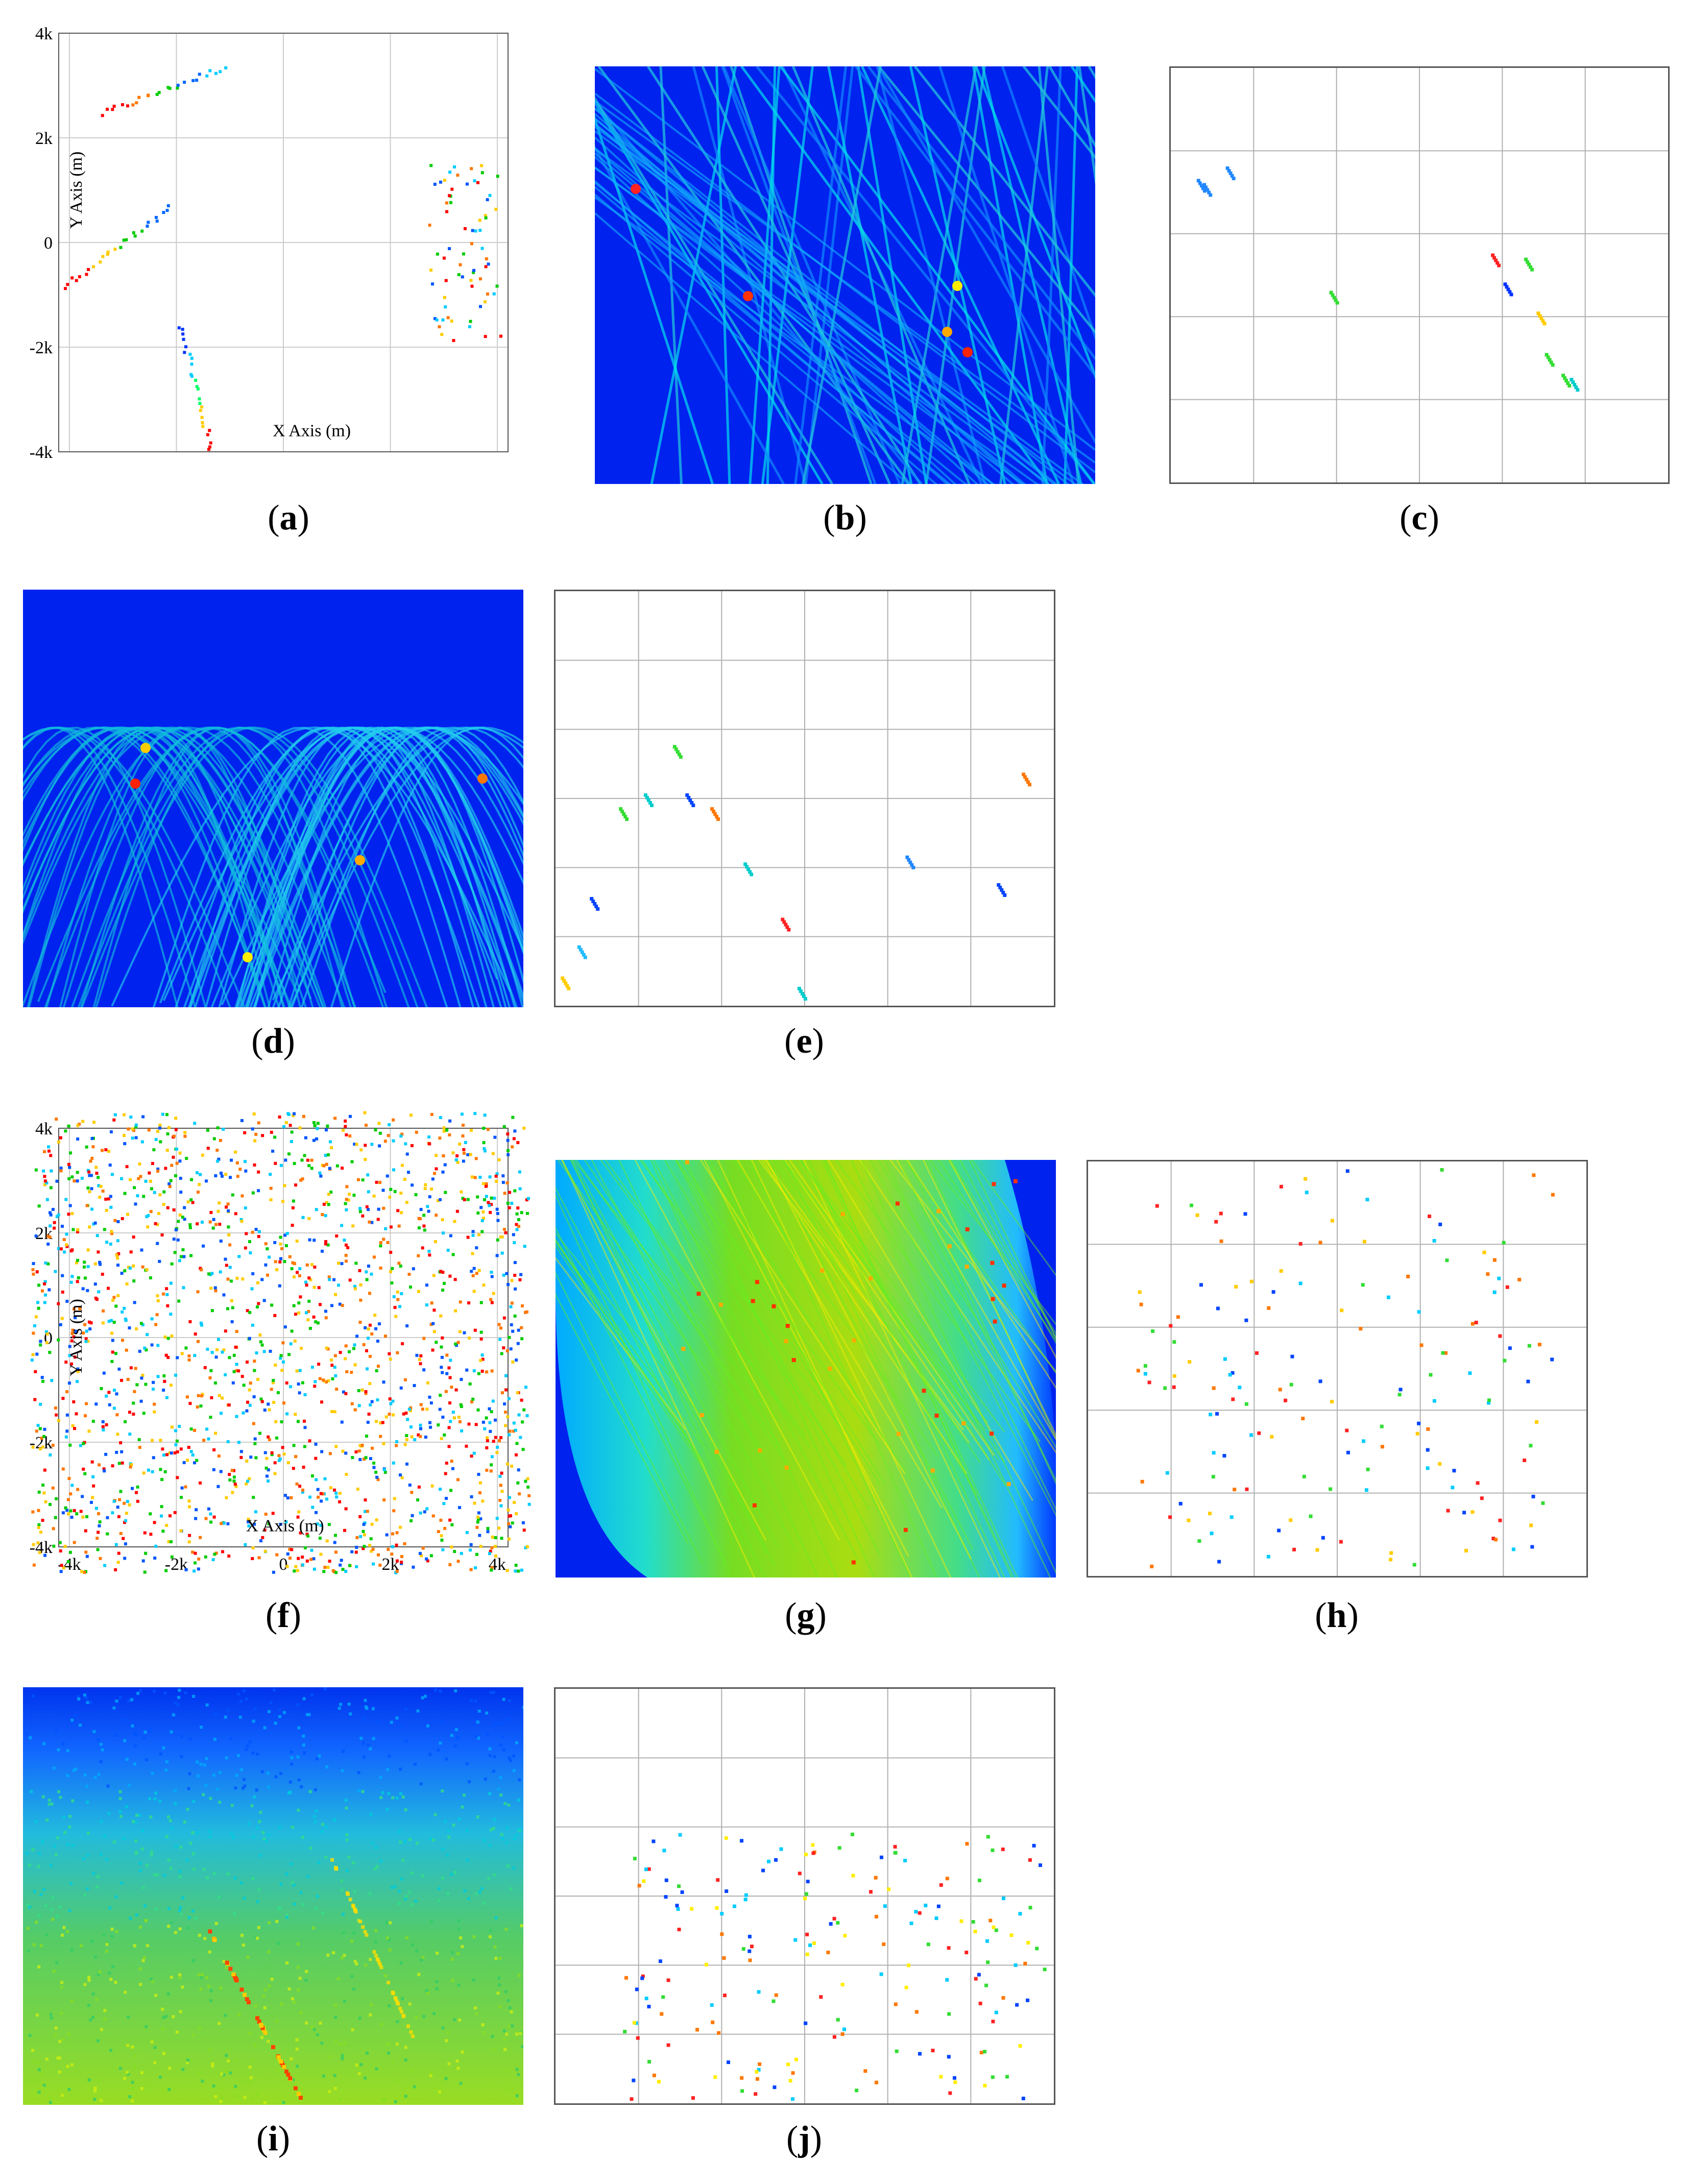  Describe the element at coordinates (44, 34) in the screenshot. I see `y-tick-label: 4k` at that location.